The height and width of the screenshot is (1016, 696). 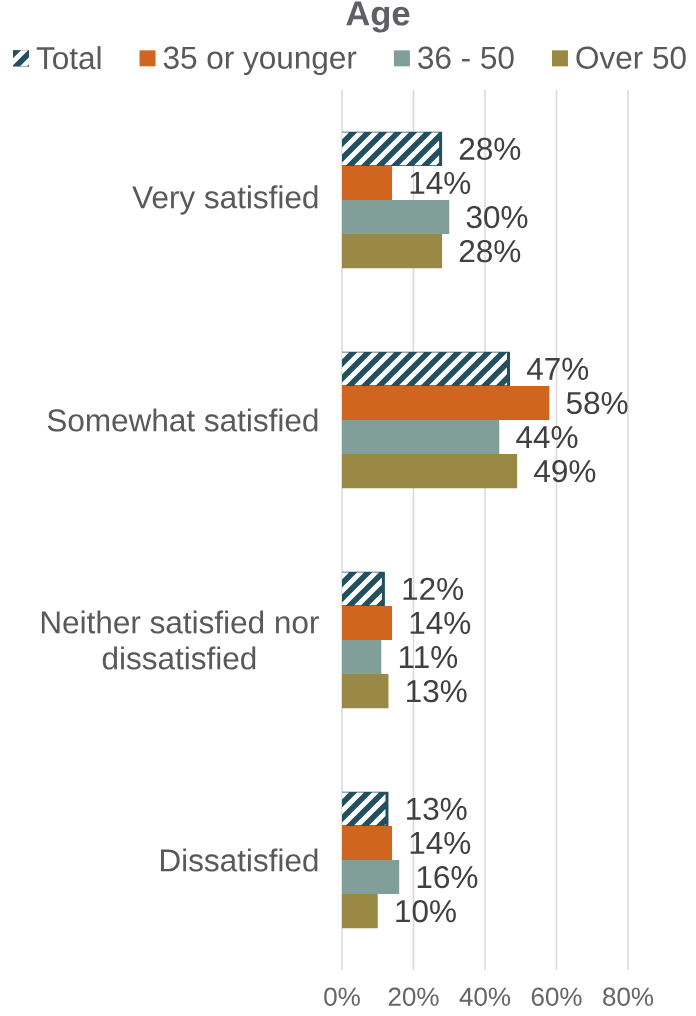 What do you see at coordinates (342, 996) in the screenshot?
I see `x-tick-label: 0%` at bounding box center [342, 996].